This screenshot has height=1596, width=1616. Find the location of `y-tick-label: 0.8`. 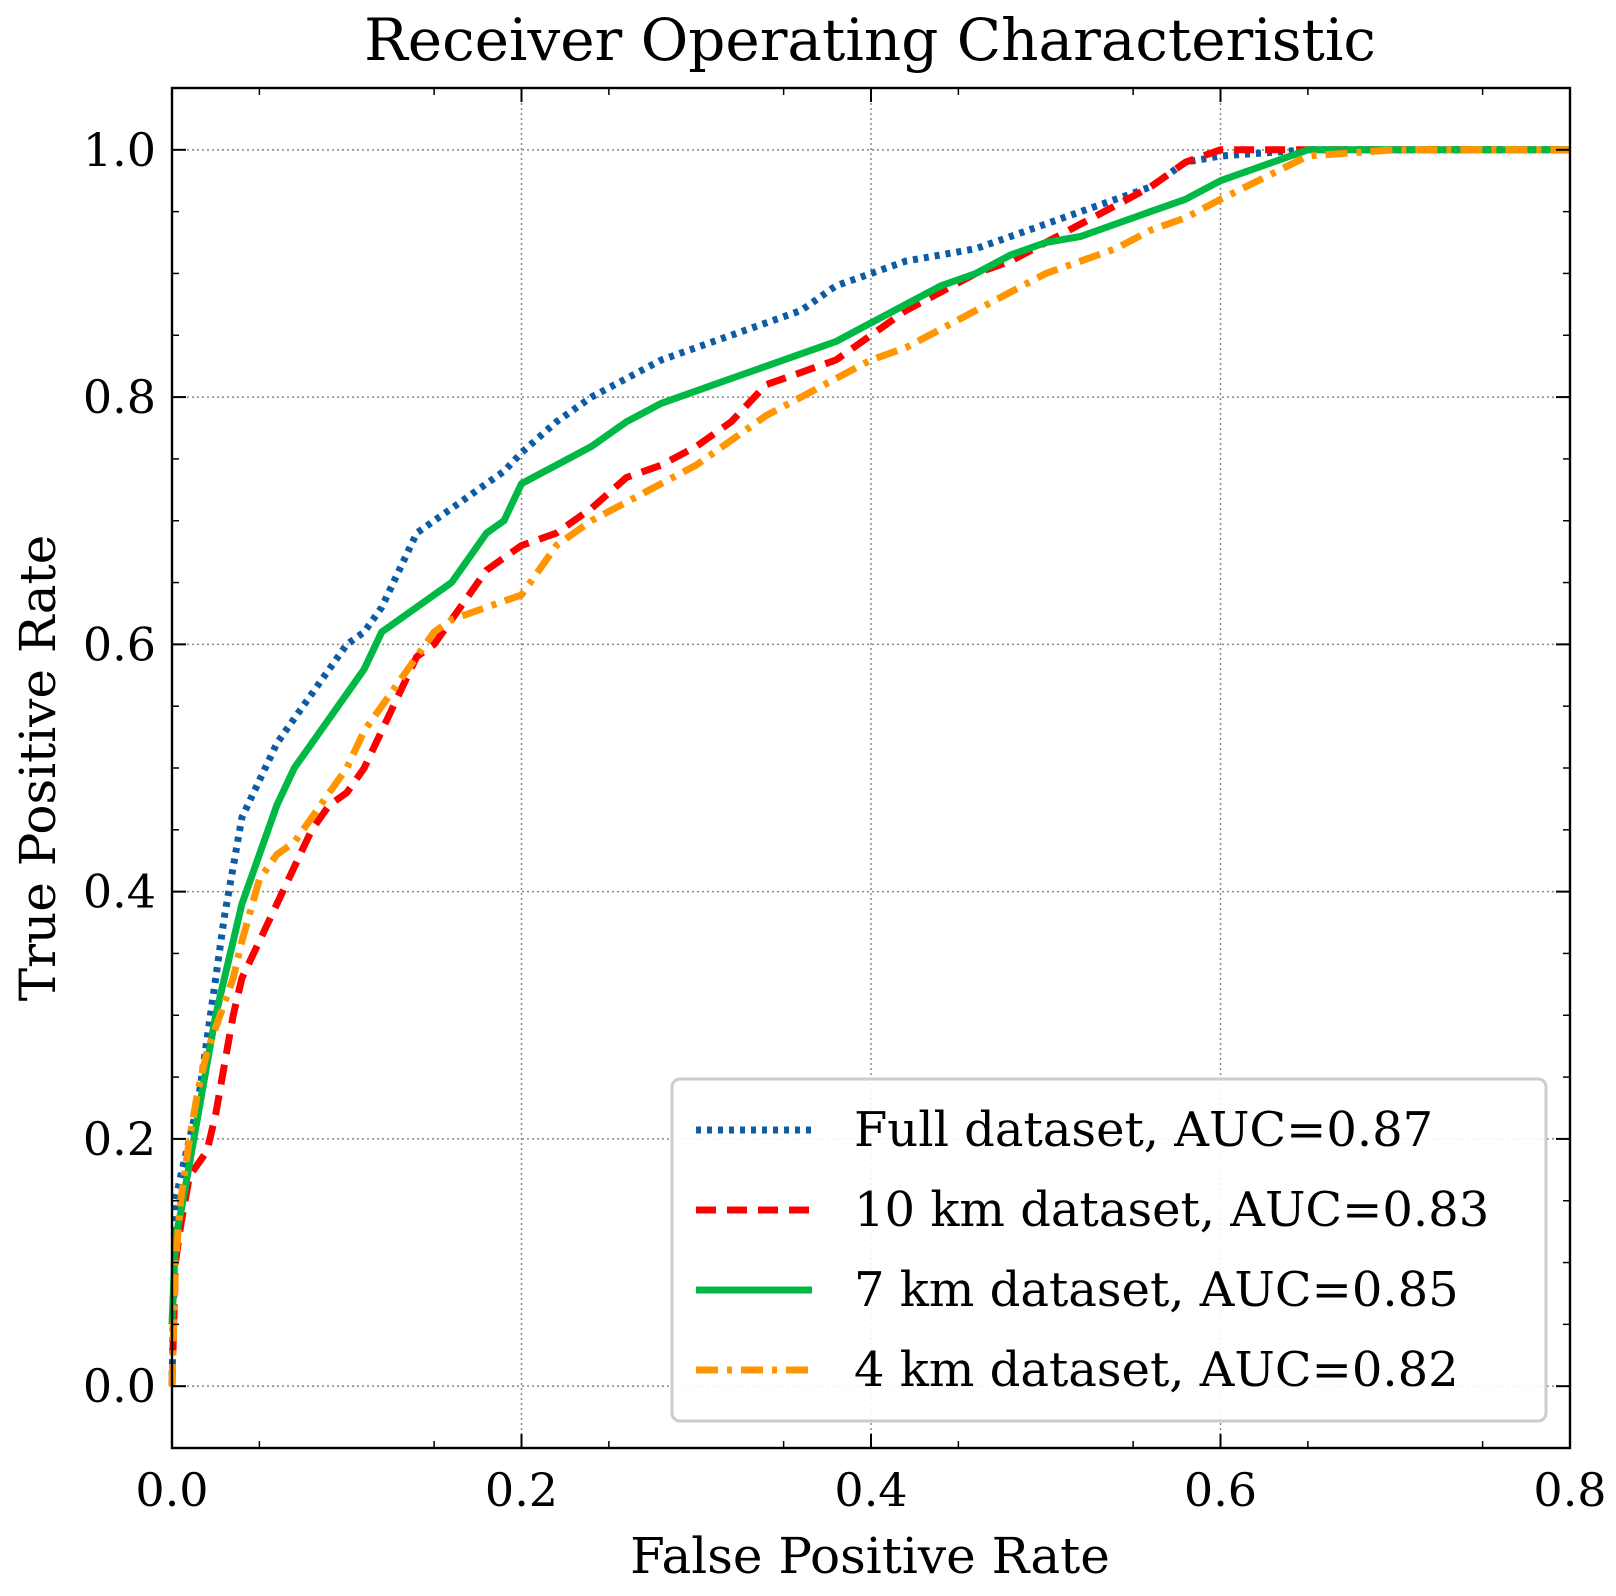

y-tick-label: 0.8 is located at coordinates (119, 397).